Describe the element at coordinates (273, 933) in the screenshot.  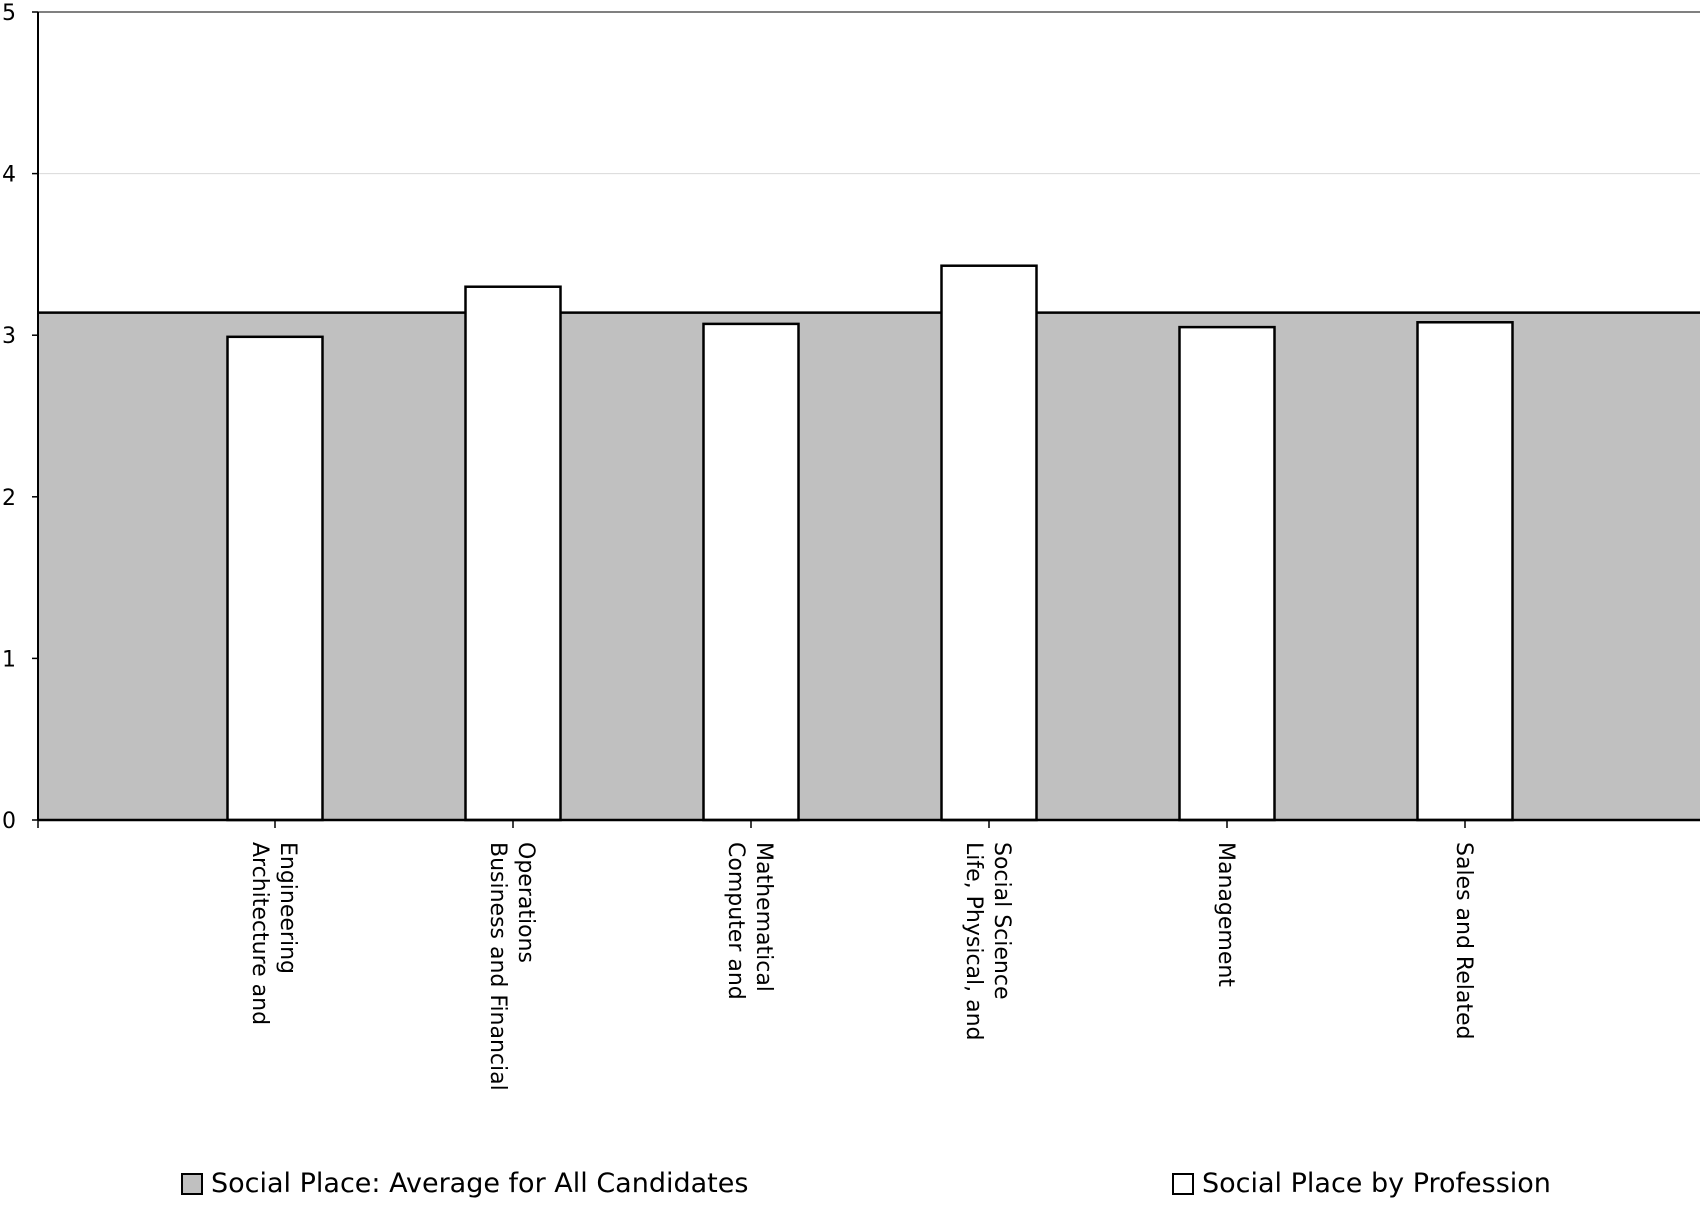
I see `x-tick-label: Architecture and Engineering` at that location.